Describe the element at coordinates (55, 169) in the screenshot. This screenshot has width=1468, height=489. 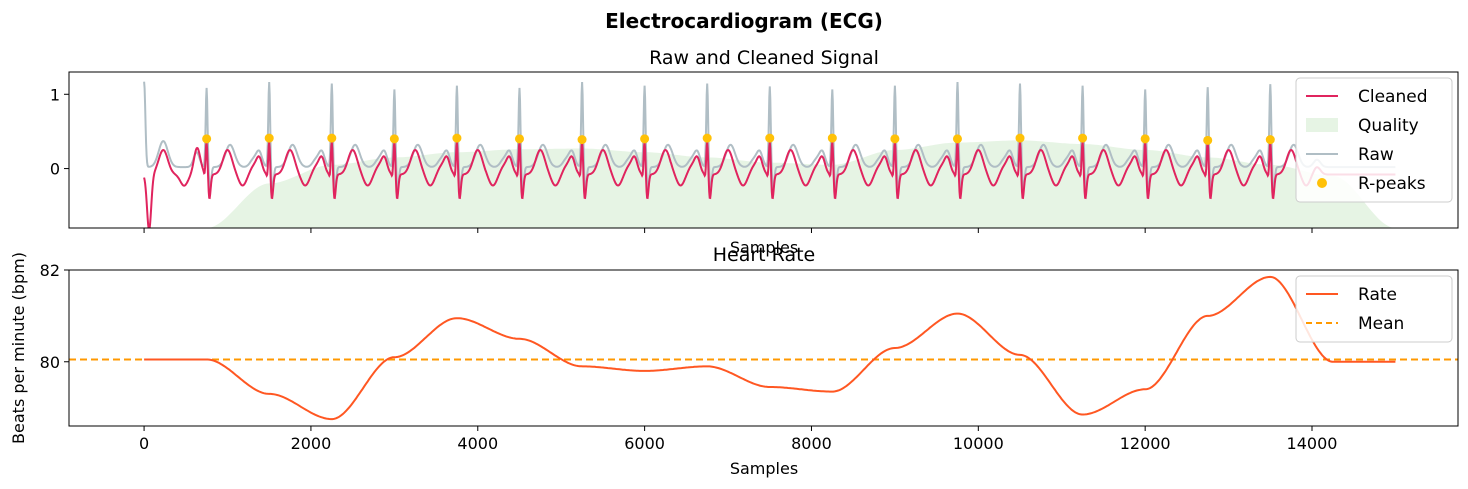
I see `y-tick-label: 0` at that location.